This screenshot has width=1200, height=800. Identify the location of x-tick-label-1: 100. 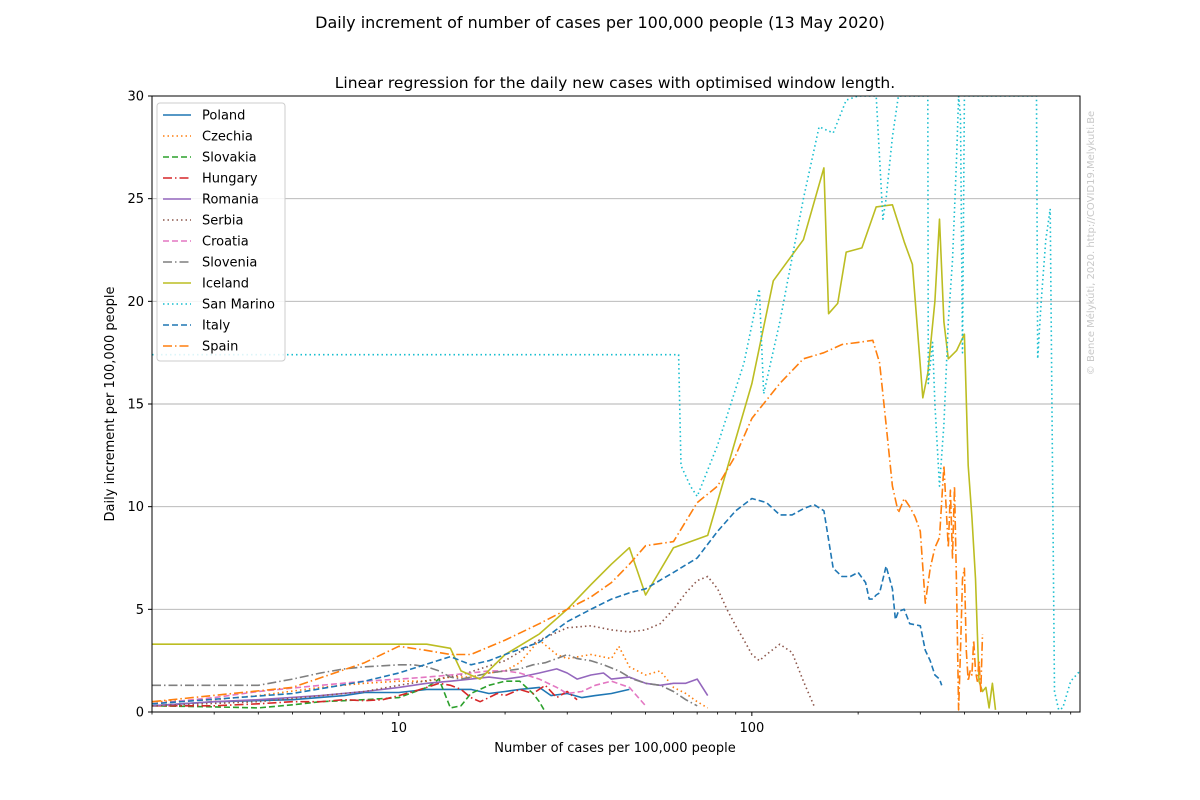
(751, 728).